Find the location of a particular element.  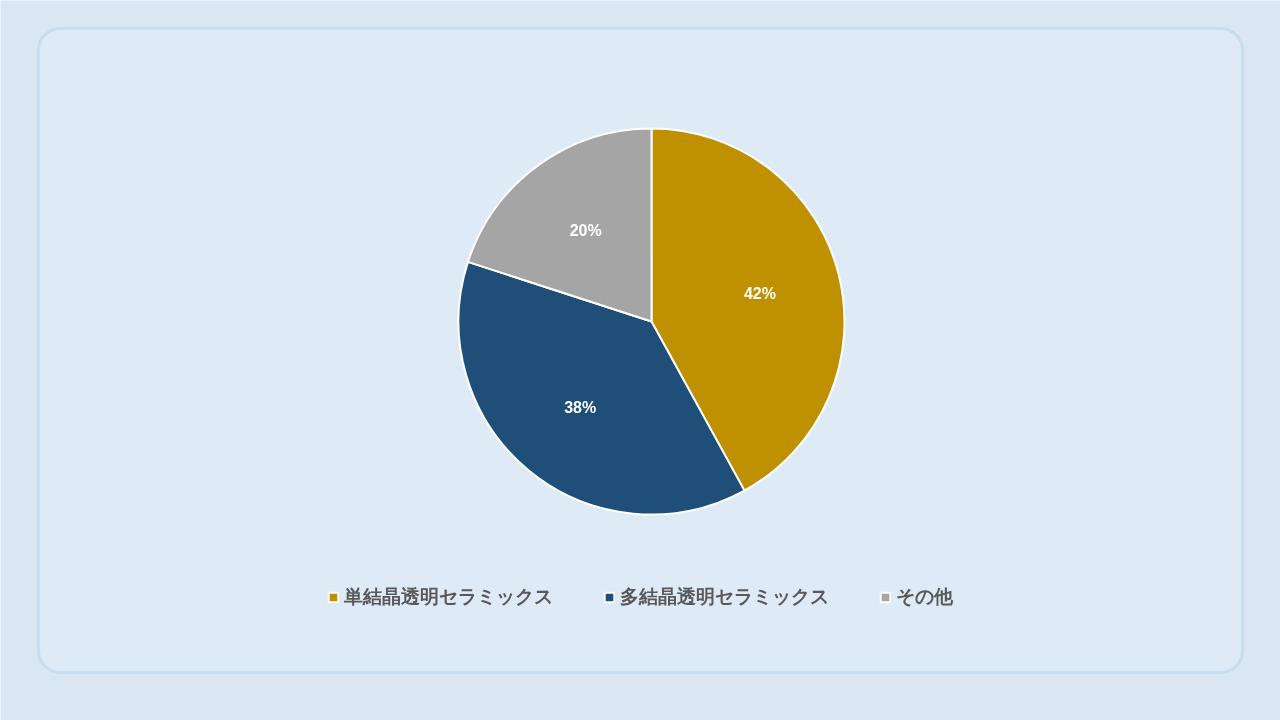

legend-label: 多結晶透明セラミックス is located at coordinates (724, 597).